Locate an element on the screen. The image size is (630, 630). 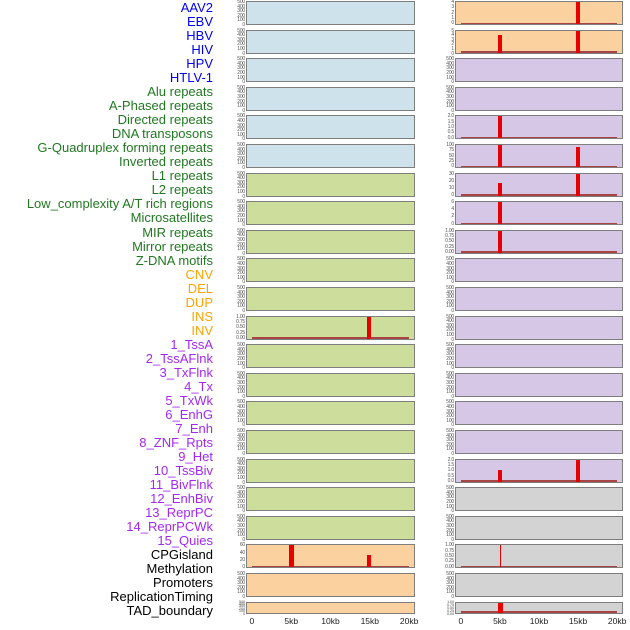
signal-spike-15kb is located at coordinates (577, 156).